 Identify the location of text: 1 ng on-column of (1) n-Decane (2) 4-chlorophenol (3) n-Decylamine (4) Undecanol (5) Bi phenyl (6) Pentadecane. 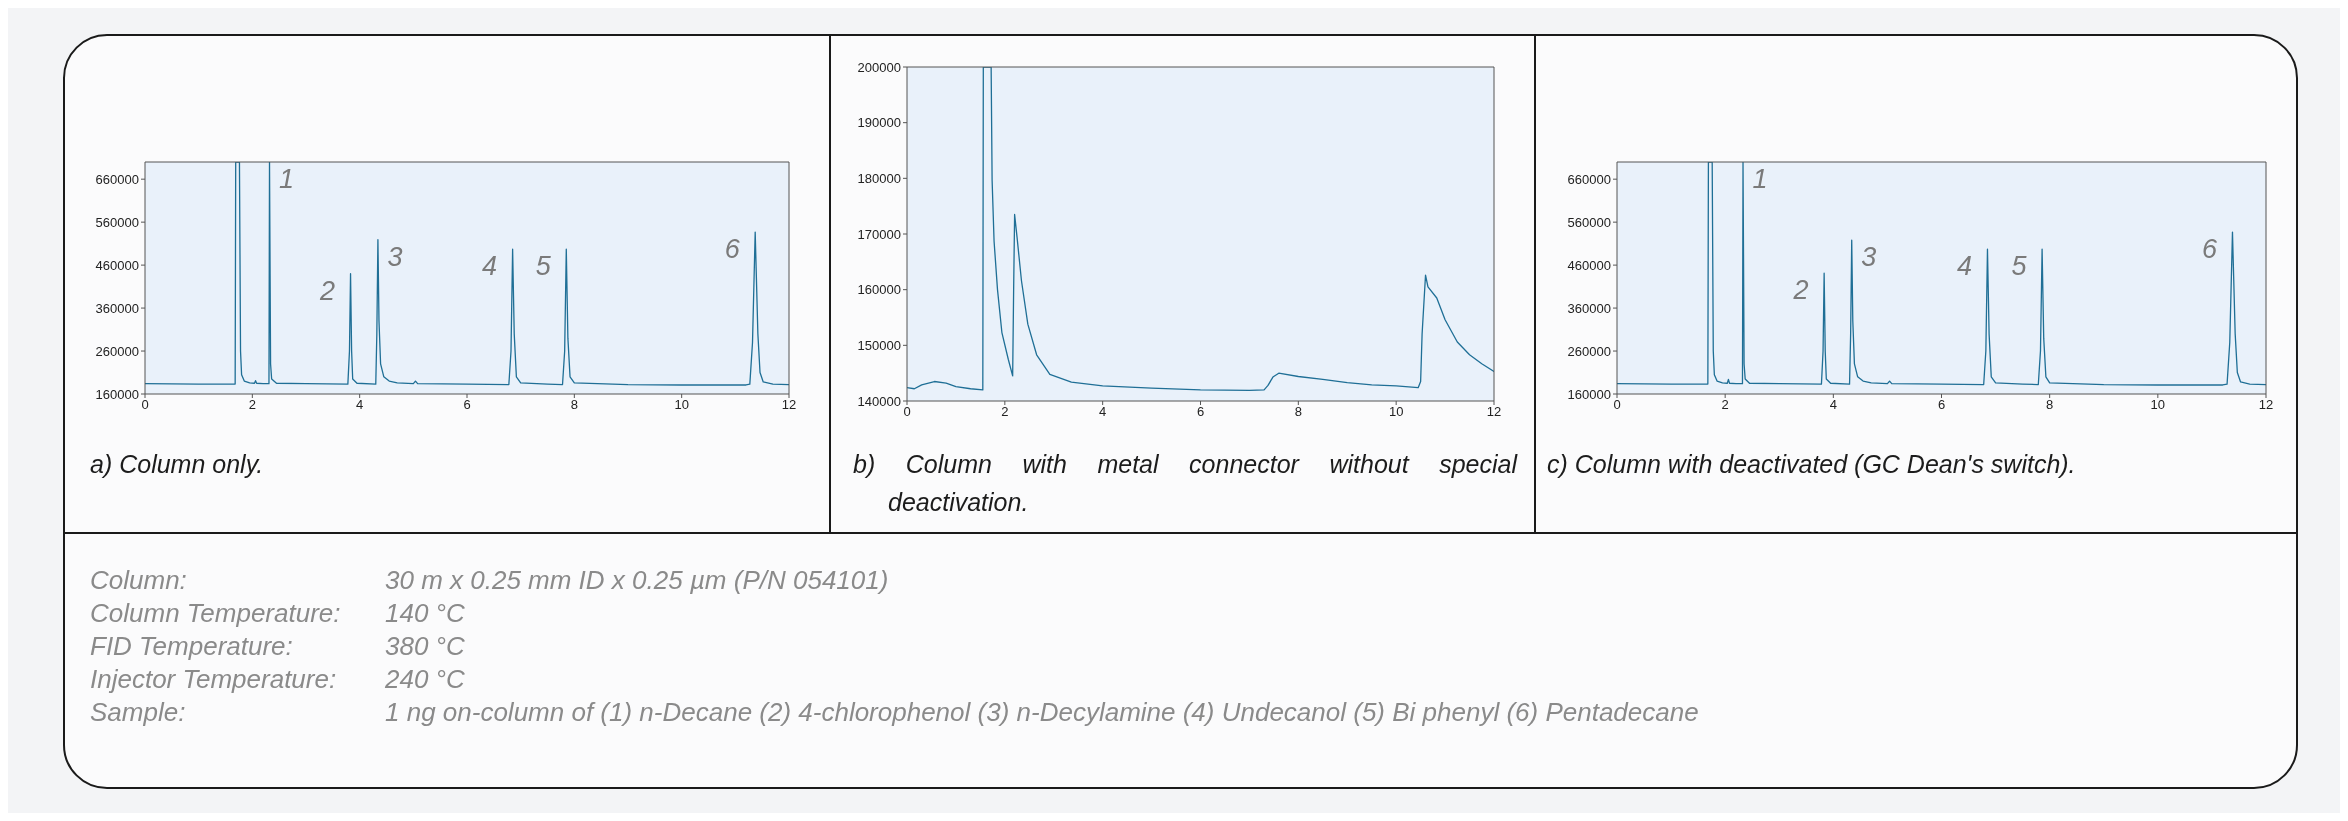
(1042, 712).